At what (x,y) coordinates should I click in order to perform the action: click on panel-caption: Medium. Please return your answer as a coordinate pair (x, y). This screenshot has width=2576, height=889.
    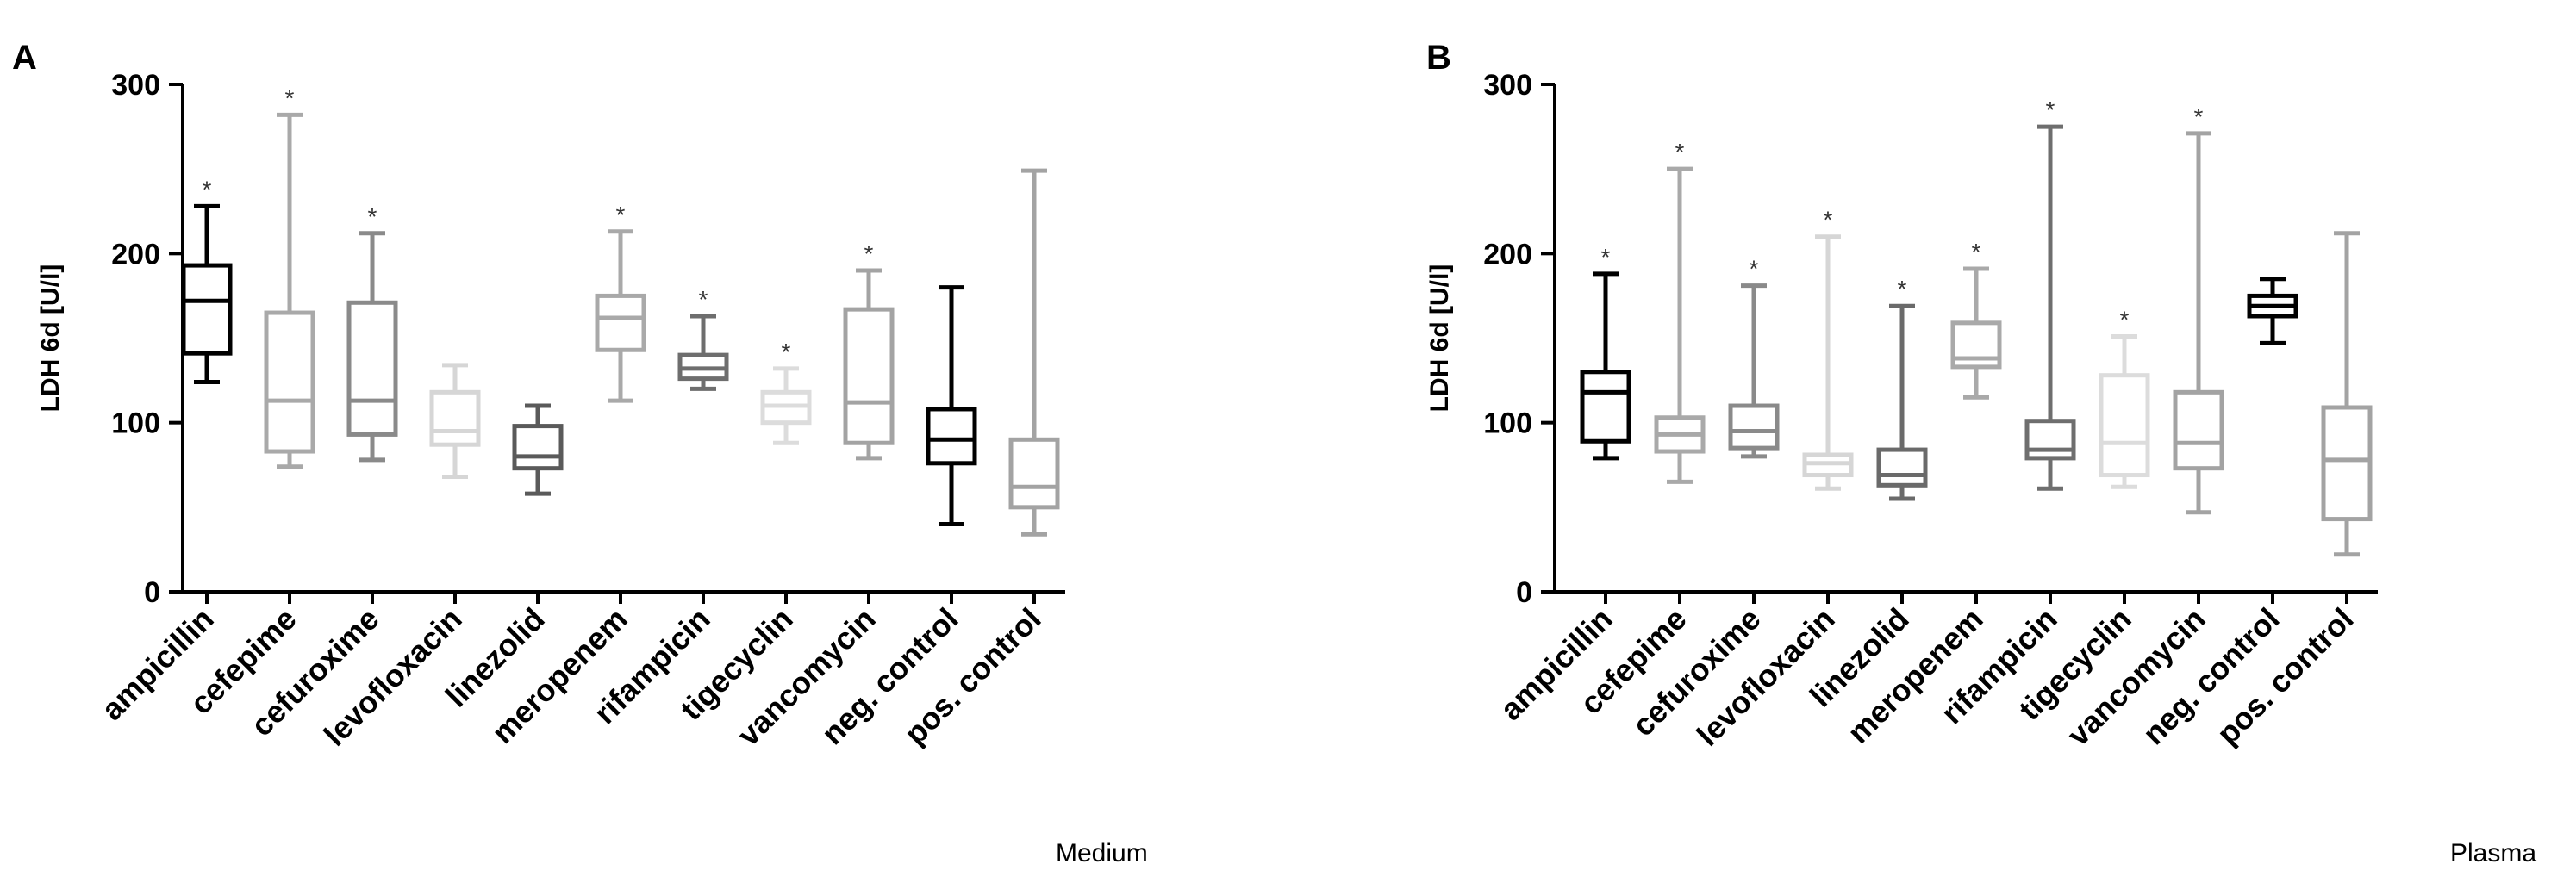
    Looking at the image, I should click on (1102, 853).